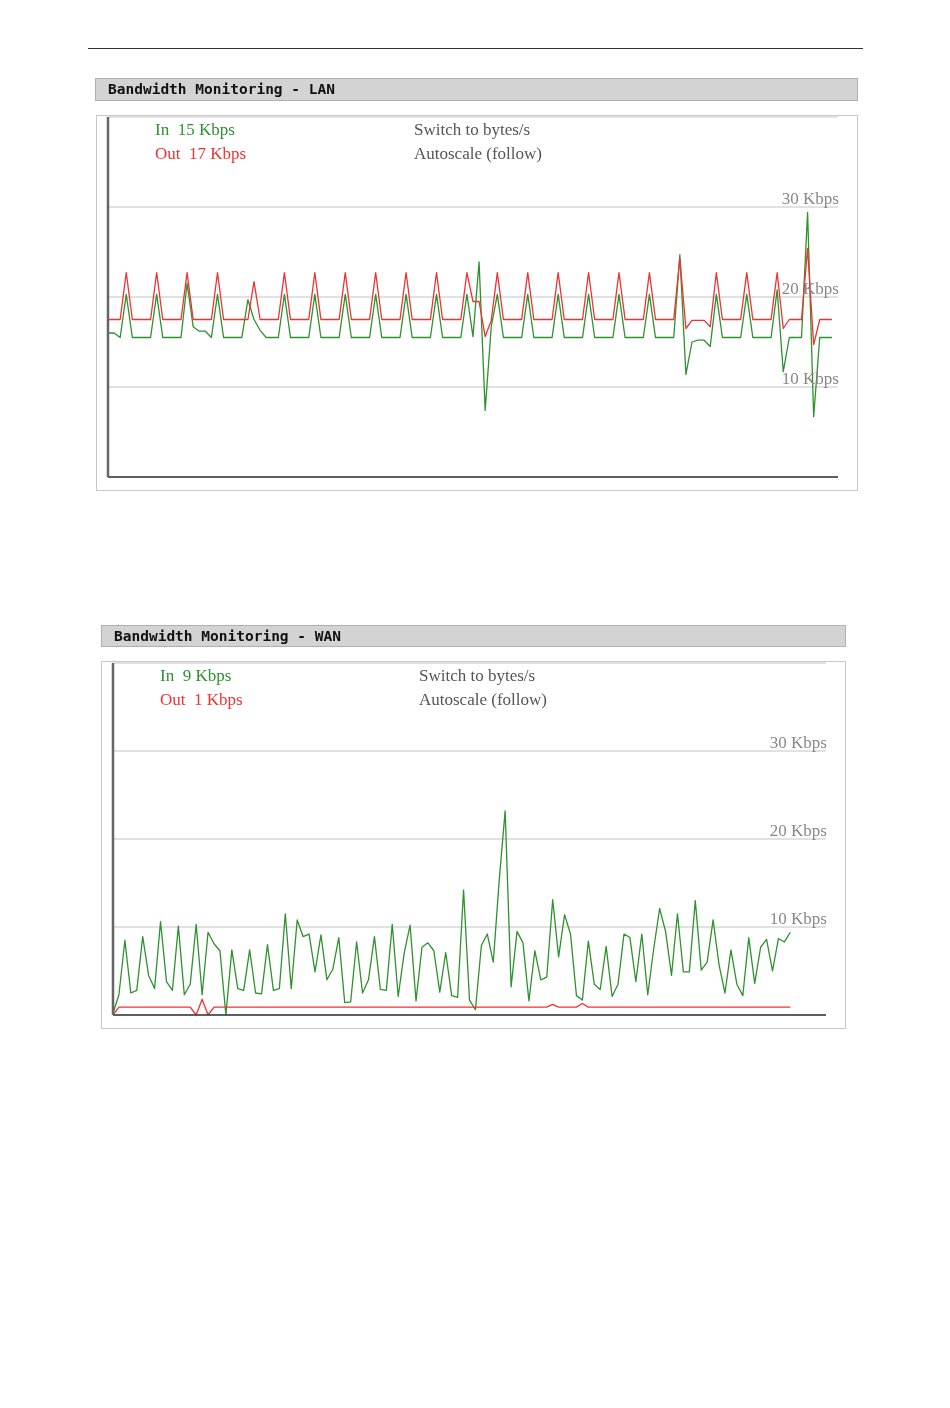 The height and width of the screenshot is (1408, 950). Describe the element at coordinates (201, 700) in the screenshot. I see `text: Out 1 Kbps` at that location.